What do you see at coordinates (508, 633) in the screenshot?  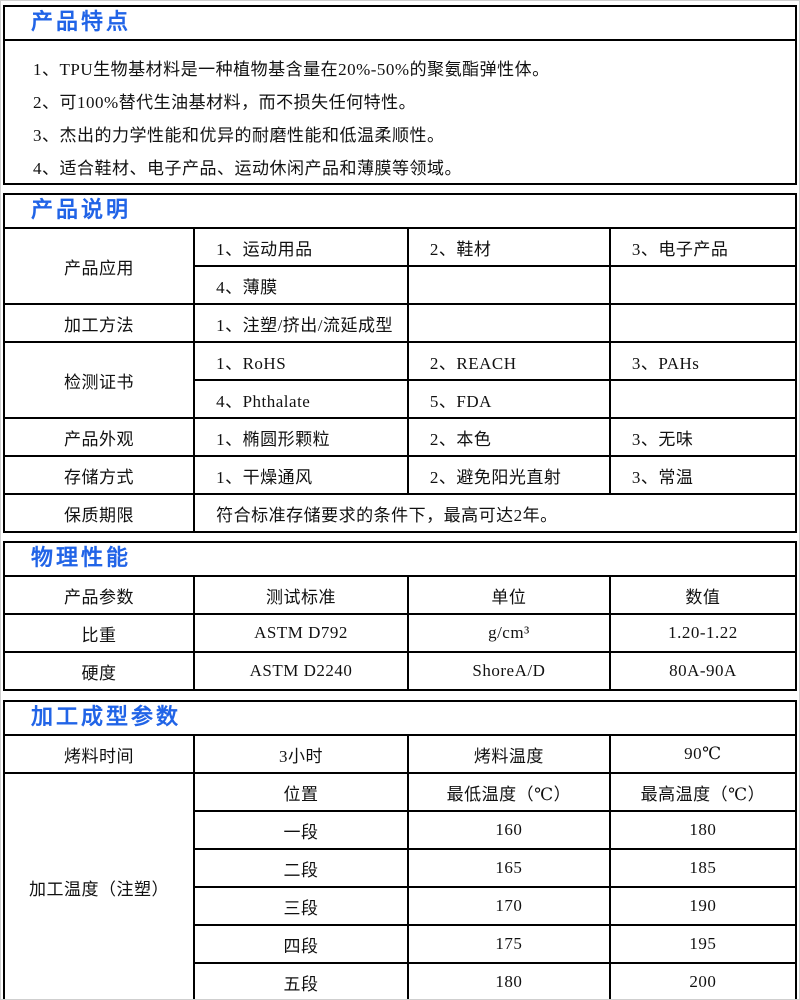 I see `physical-unit: g/cm³` at bounding box center [508, 633].